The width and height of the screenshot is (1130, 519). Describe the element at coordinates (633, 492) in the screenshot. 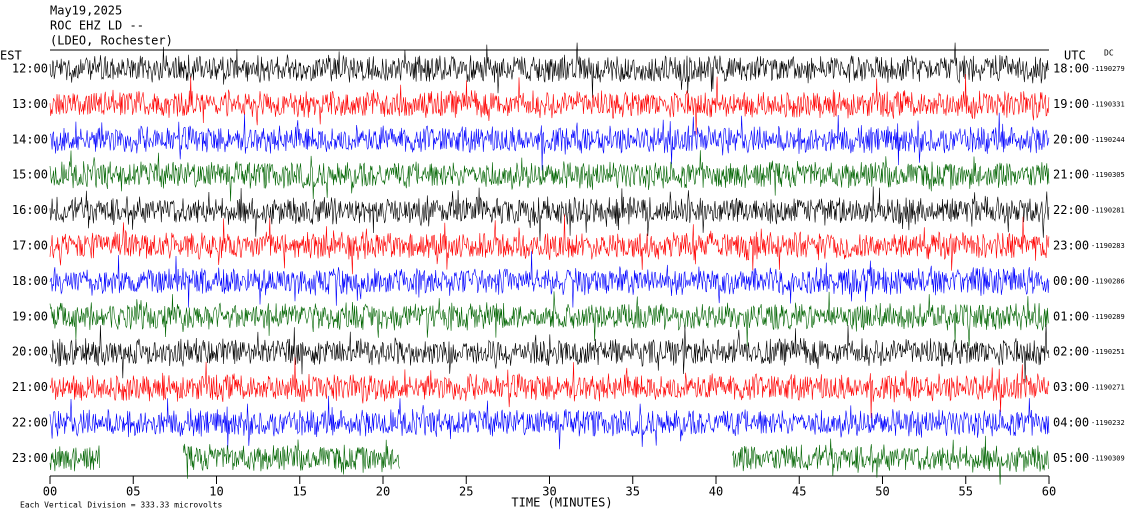

I see `x-tick-label: 35` at that location.